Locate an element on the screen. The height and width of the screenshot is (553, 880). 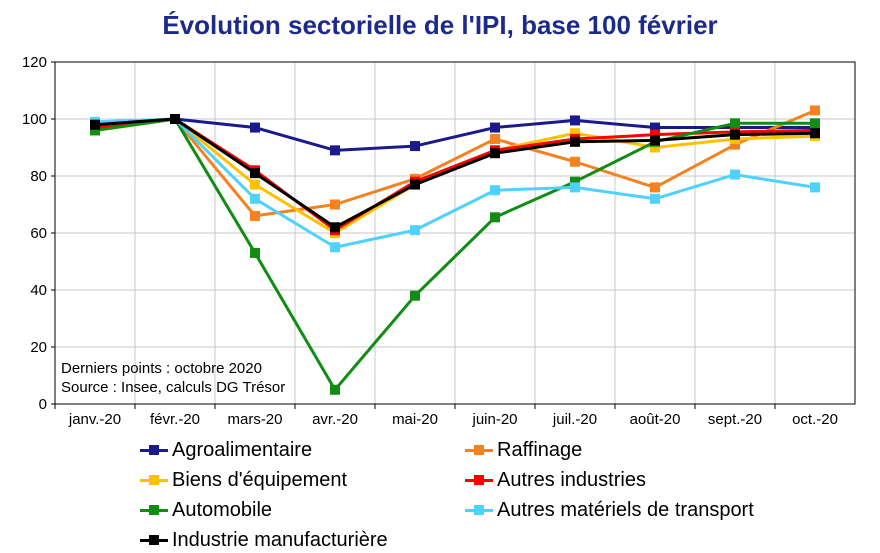
legend-label: Automobile is located at coordinates (222, 509).